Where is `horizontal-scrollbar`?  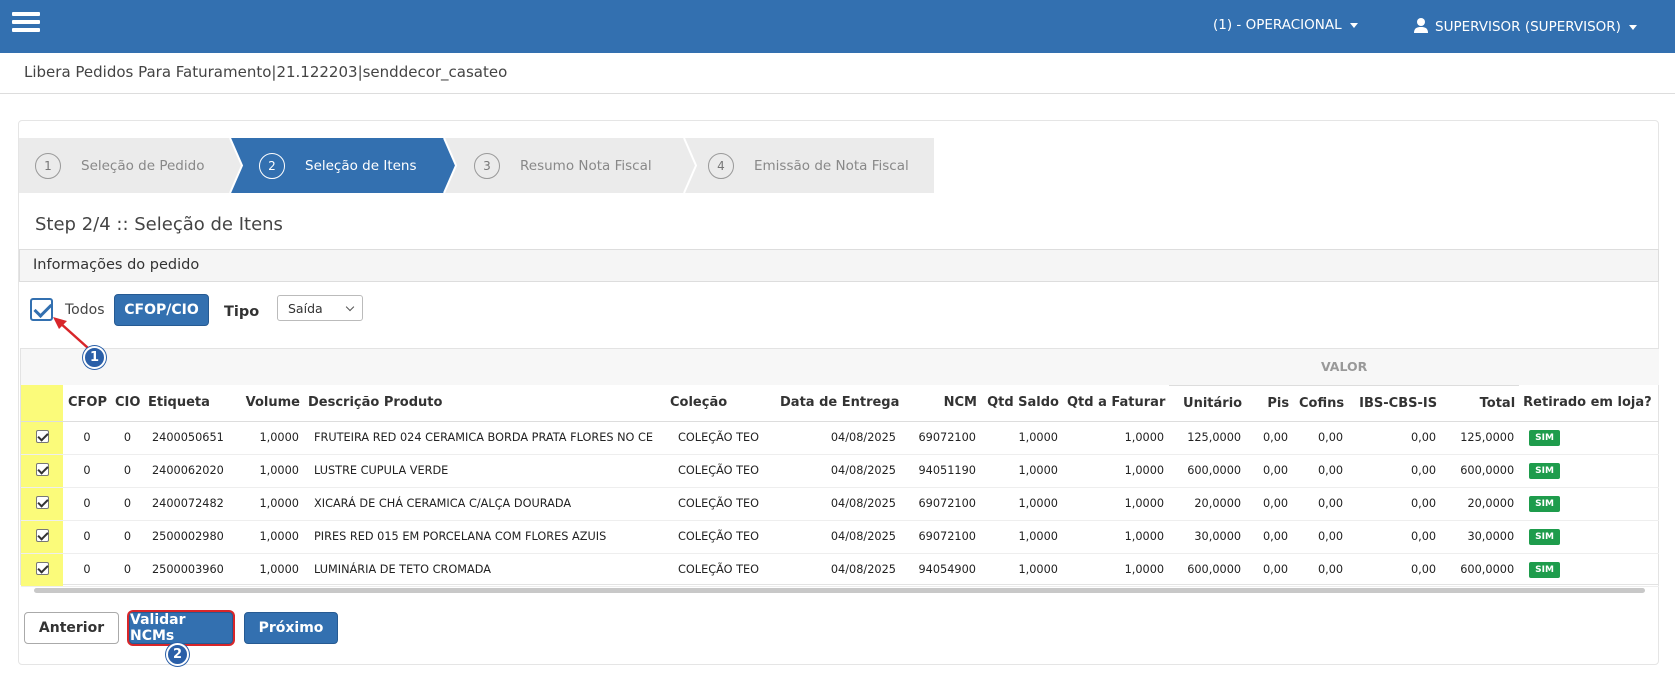
horizontal-scrollbar is located at coordinates (839, 590).